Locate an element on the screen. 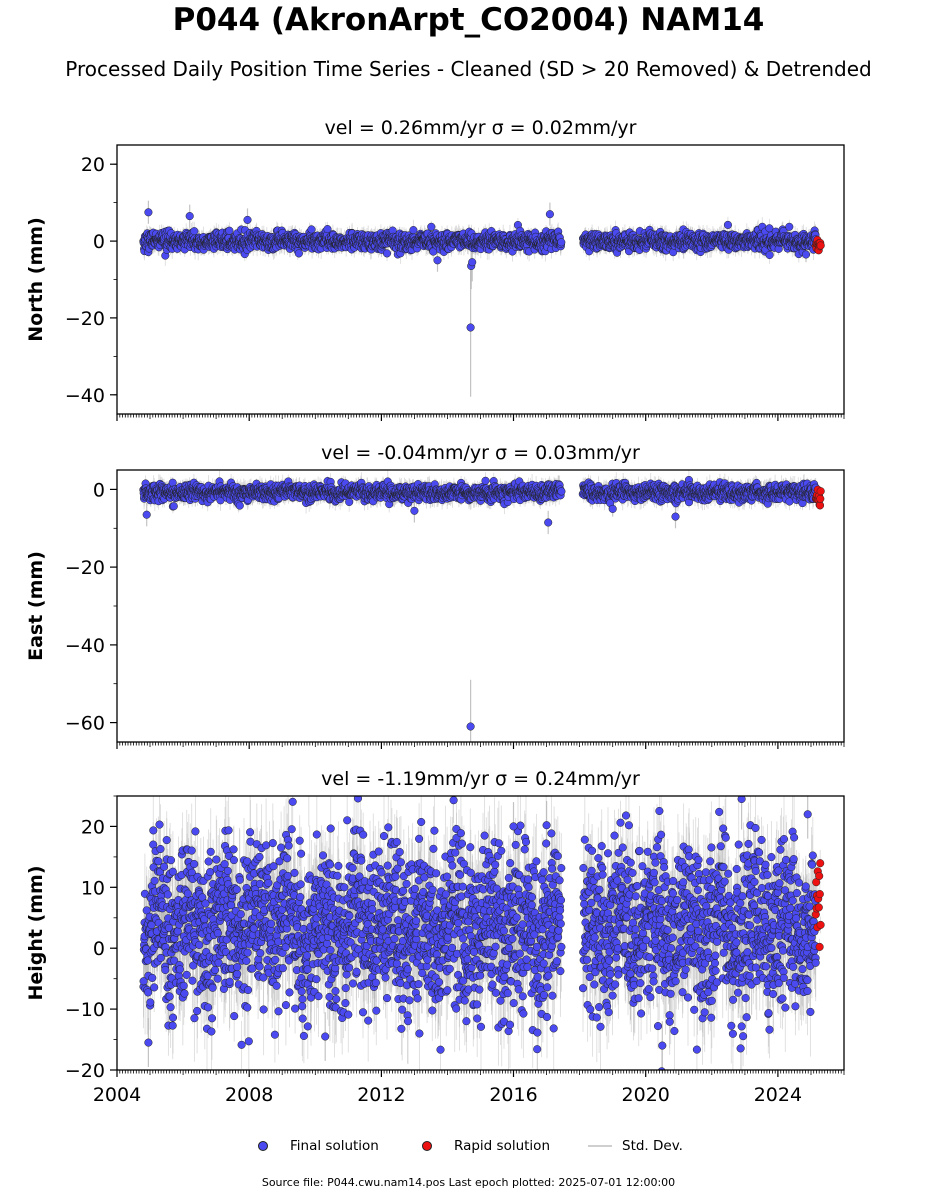 The width and height of the screenshot is (937, 1200). data-points is located at coordinates (482, 270).